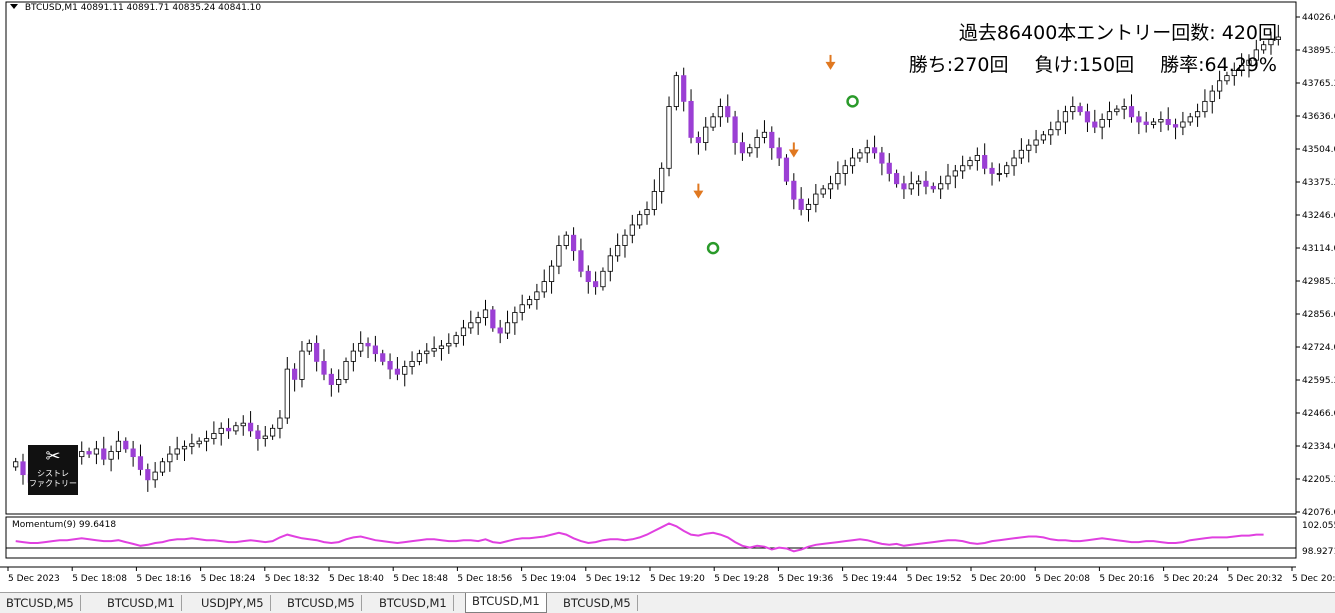 The width and height of the screenshot is (1335, 613). What do you see at coordinates (1218, 65) in the screenshot?
I see `winrate-text: 勝率:64.29%` at bounding box center [1218, 65].